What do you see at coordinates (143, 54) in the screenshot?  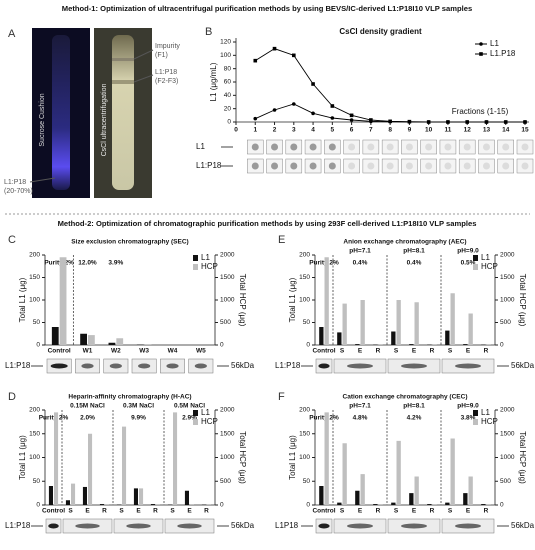 I see `arrow` at bounding box center [143, 54].